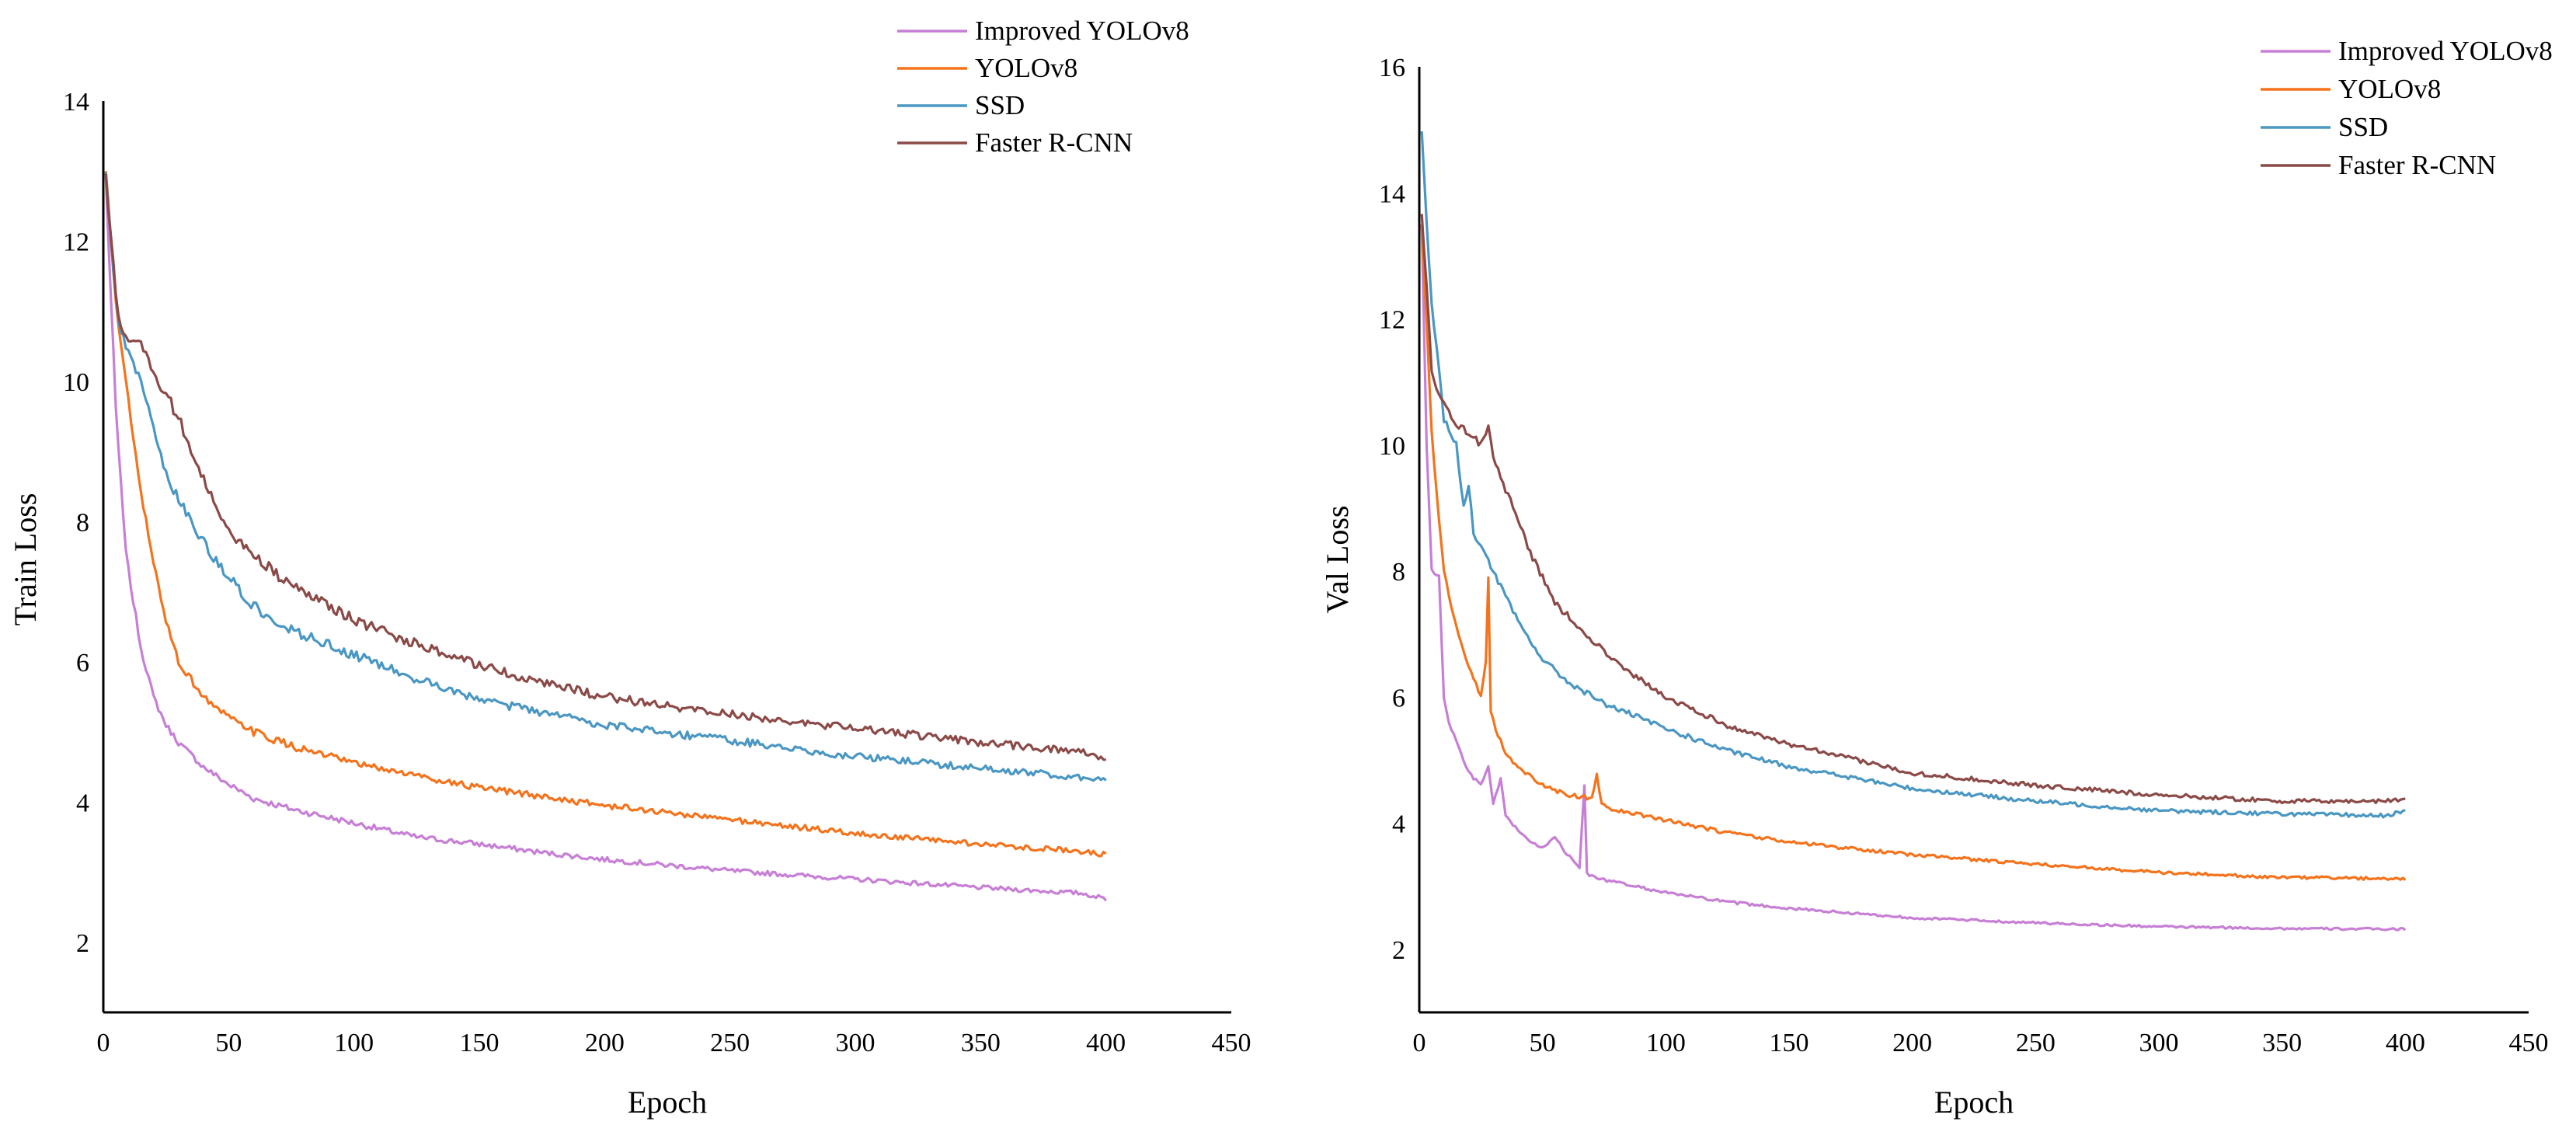 The width and height of the screenshot is (2576, 1139). Describe the element at coordinates (1420, 1043) in the screenshot. I see `val-x-tick-label: 0` at that location.